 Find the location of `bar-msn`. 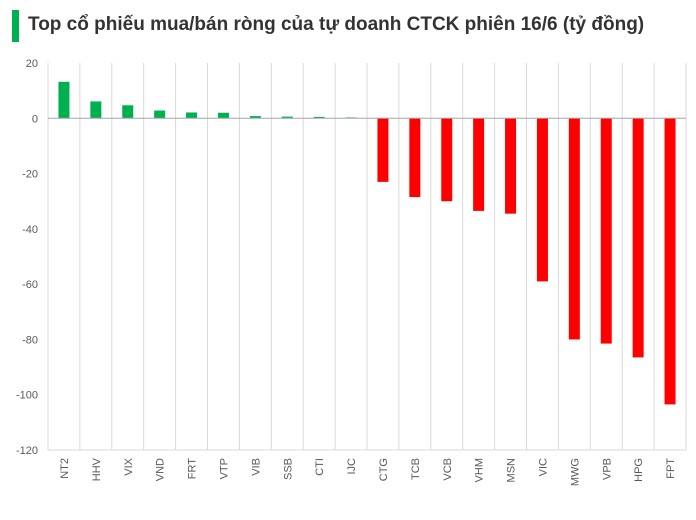

bar-msn is located at coordinates (511, 166).